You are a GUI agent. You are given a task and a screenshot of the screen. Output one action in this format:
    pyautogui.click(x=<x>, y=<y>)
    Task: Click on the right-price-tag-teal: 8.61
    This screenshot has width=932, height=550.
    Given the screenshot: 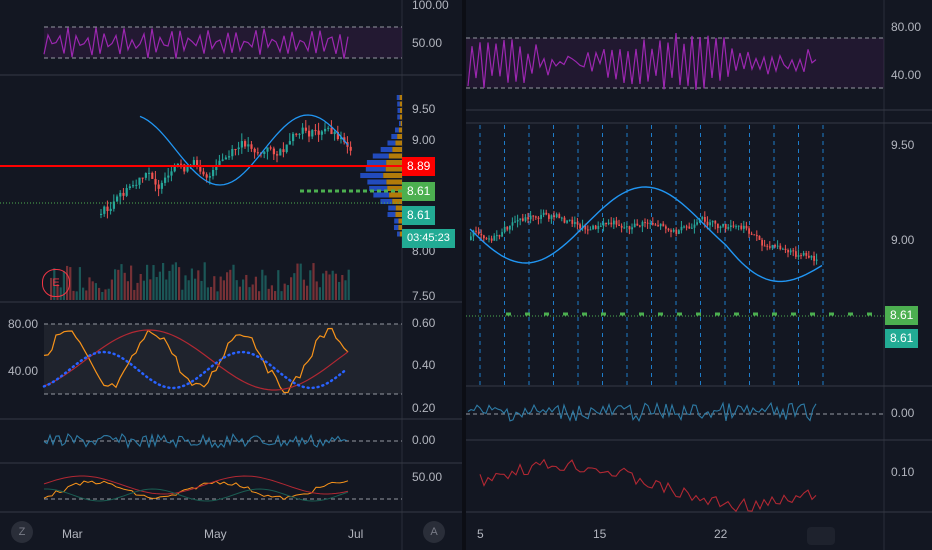 What is the action you would take?
    pyautogui.click(x=902, y=338)
    